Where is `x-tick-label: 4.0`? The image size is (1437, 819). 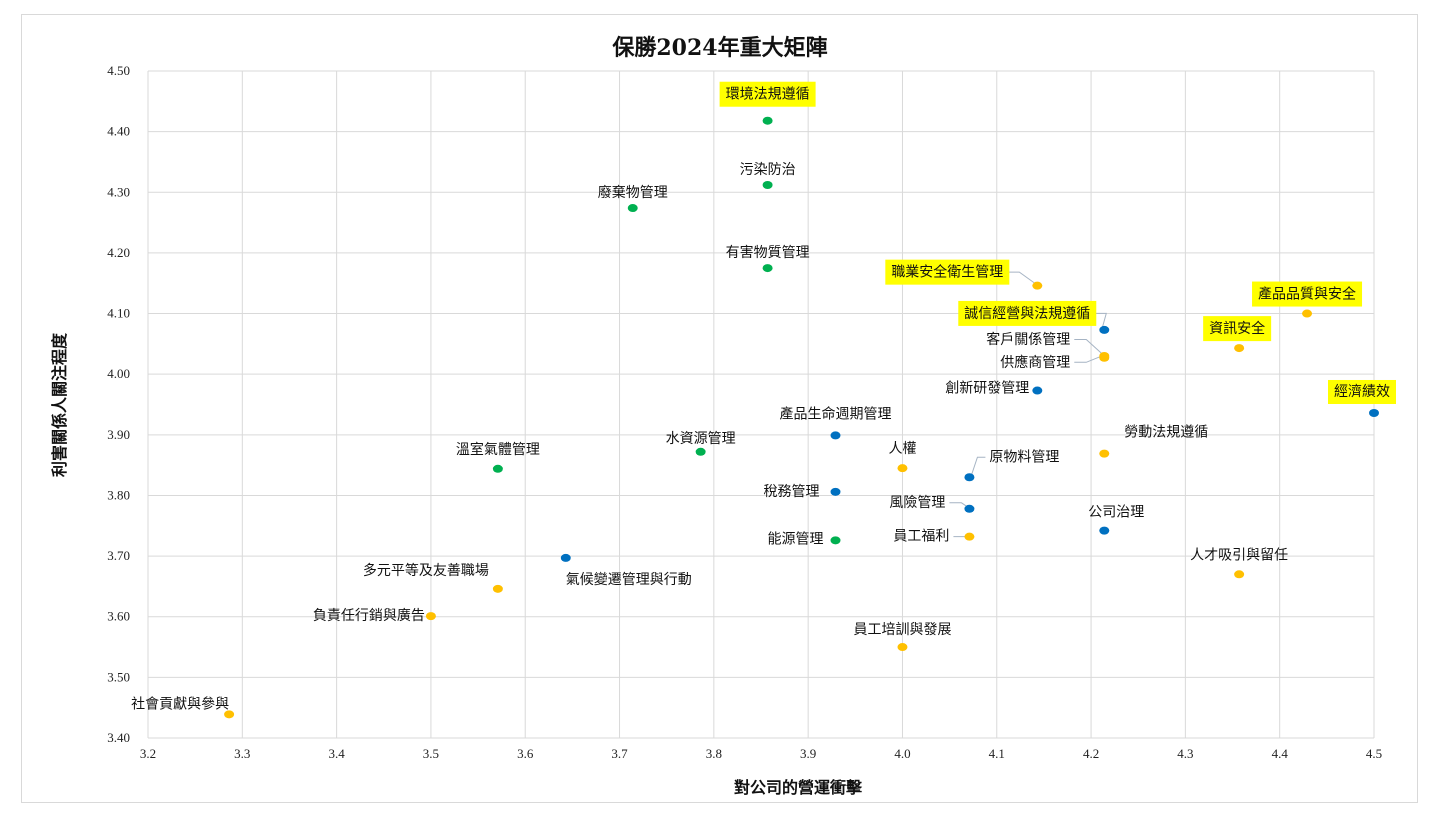 x-tick-label: 4.0 is located at coordinates (902, 753).